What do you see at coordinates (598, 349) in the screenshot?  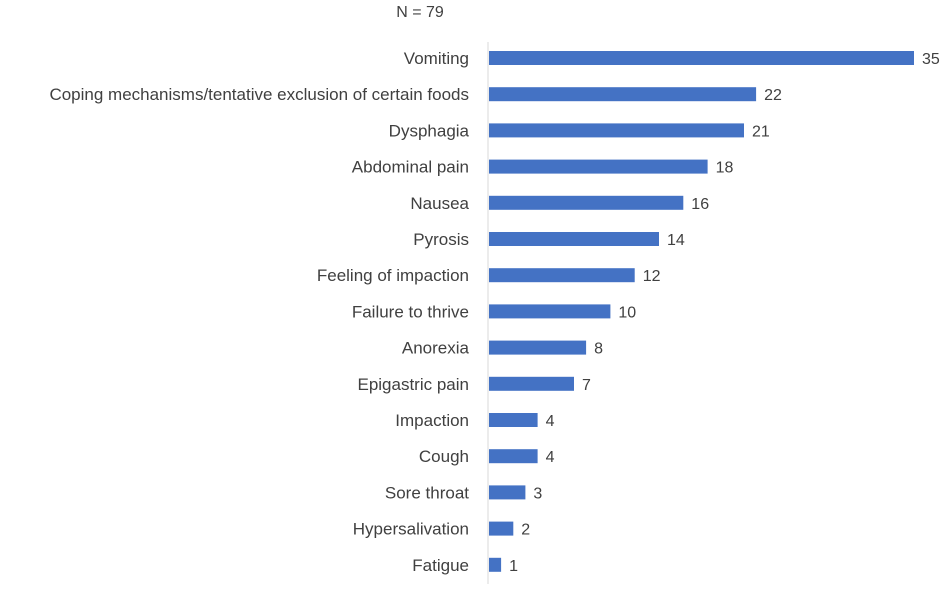 I see `data-label: 8` at bounding box center [598, 349].